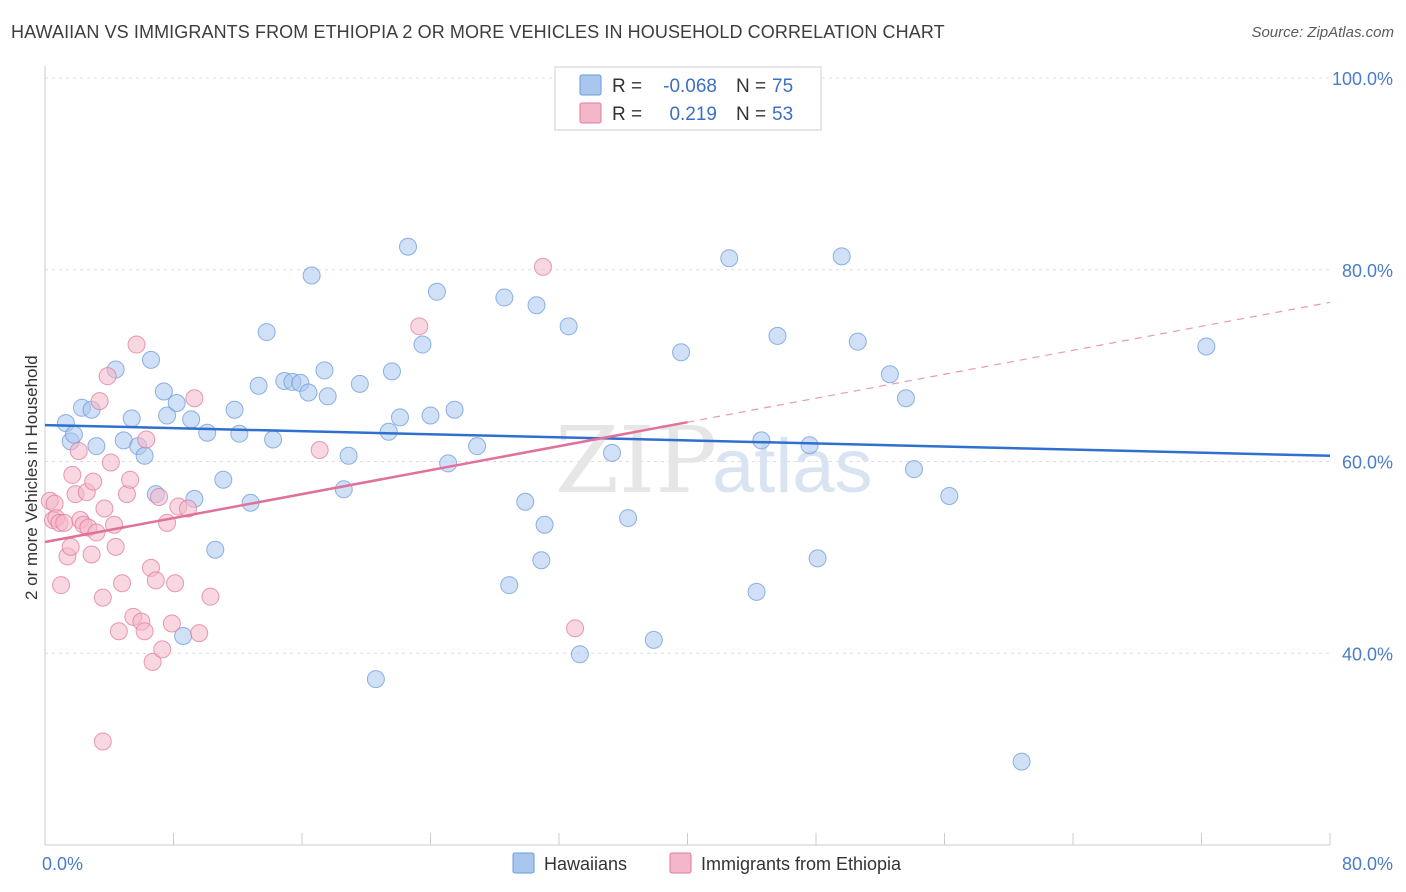 The height and width of the screenshot is (892, 1406). I want to click on series-legend-label-ethiopia: Immigrants from Ethiopia, so click(801, 864).